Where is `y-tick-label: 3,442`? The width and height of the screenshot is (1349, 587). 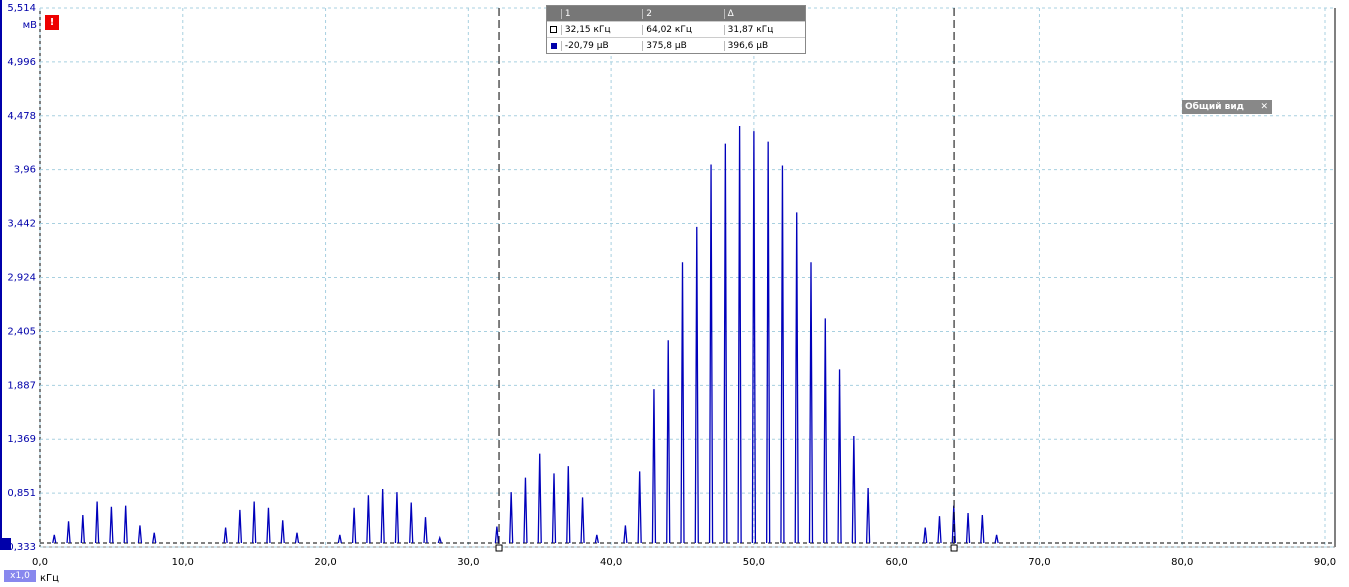
y-tick-label: 3,442 is located at coordinates (21, 224).